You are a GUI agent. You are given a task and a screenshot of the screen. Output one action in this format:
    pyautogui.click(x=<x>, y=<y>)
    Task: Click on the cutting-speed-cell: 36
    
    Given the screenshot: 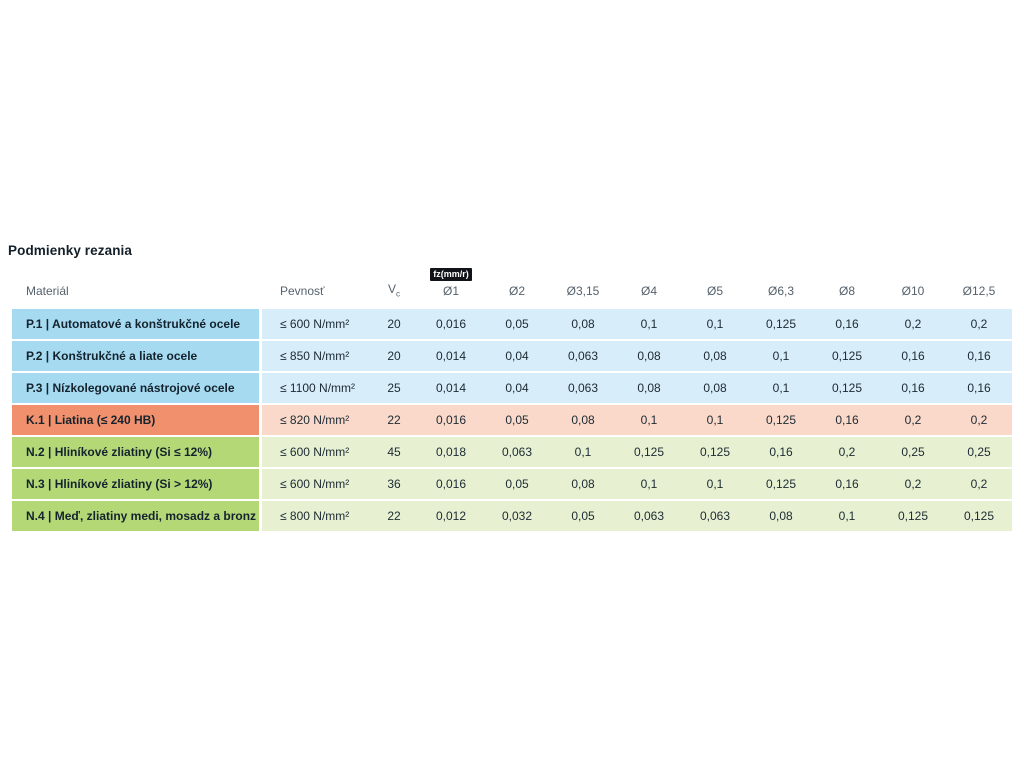 What is the action you would take?
    pyautogui.click(x=394, y=484)
    